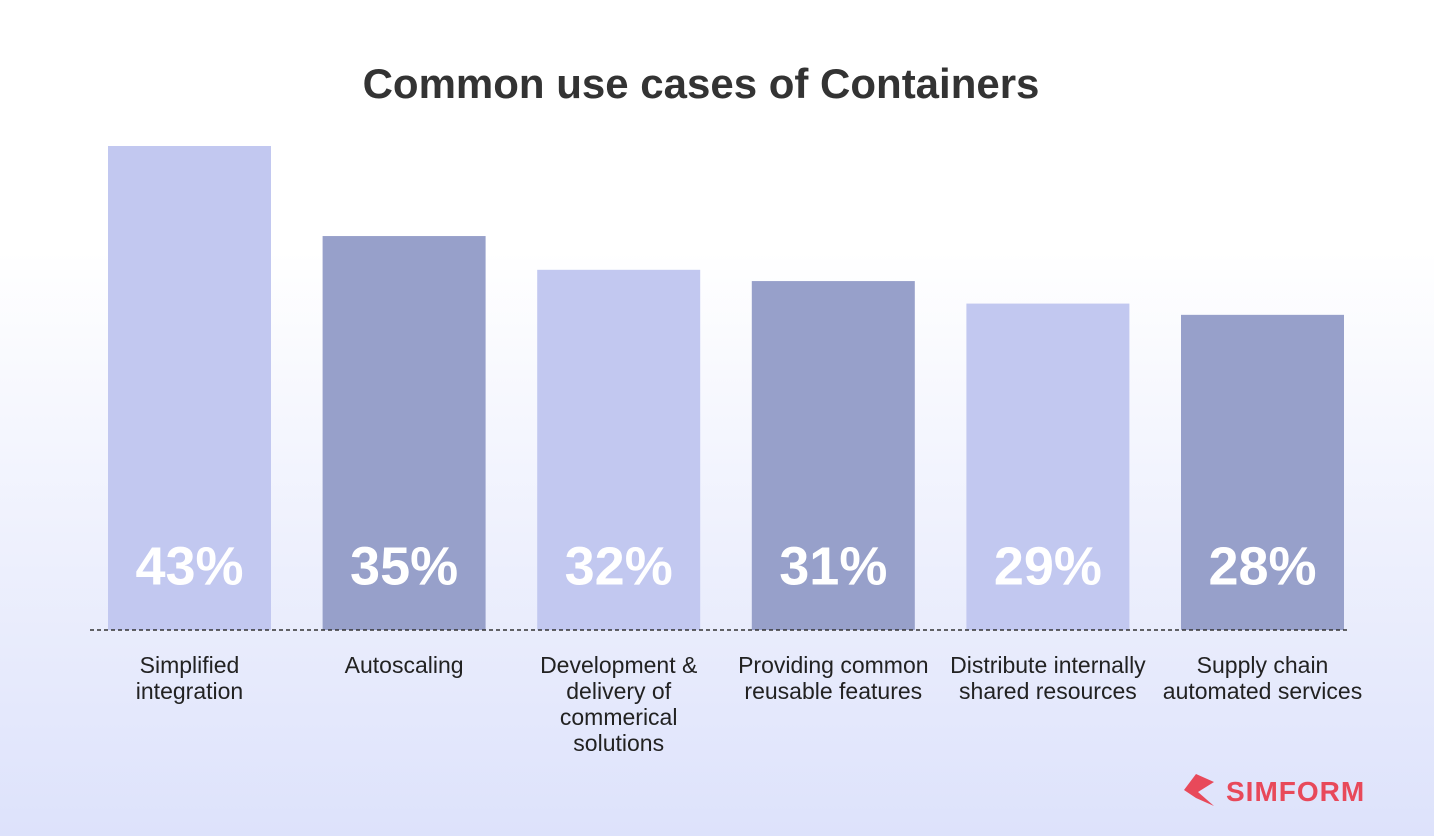 Image resolution: width=1434 pixels, height=836 pixels. I want to click on logo-icon, so click(1199, 790).